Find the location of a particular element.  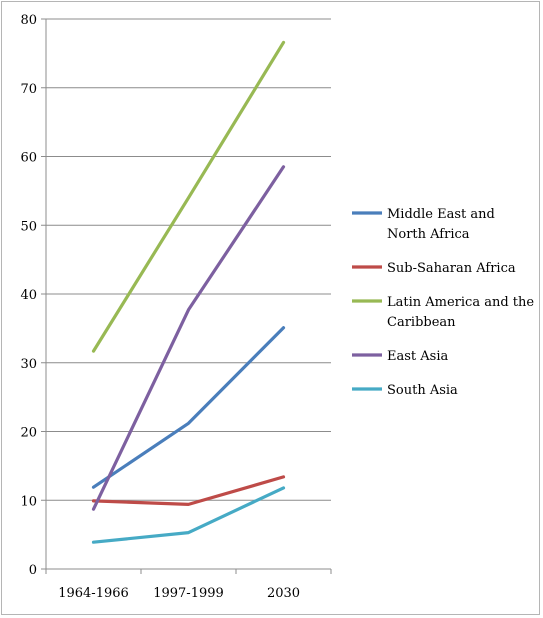

legend-label: Middle East and is located at coordinates (441, 214).